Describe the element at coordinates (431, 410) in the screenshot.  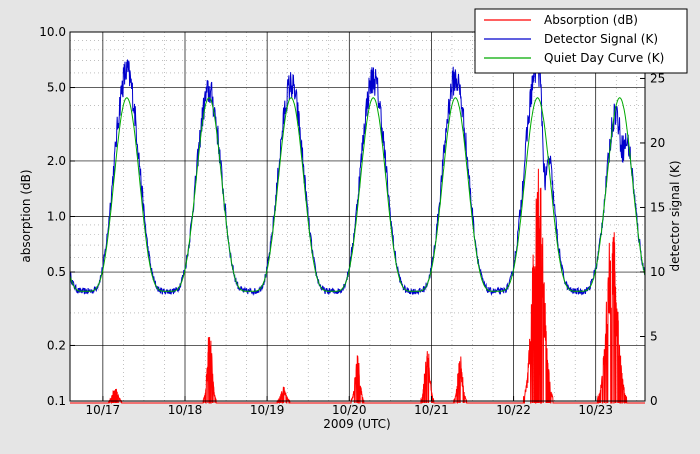
I see `x-tick-label: 10/21` at that location.